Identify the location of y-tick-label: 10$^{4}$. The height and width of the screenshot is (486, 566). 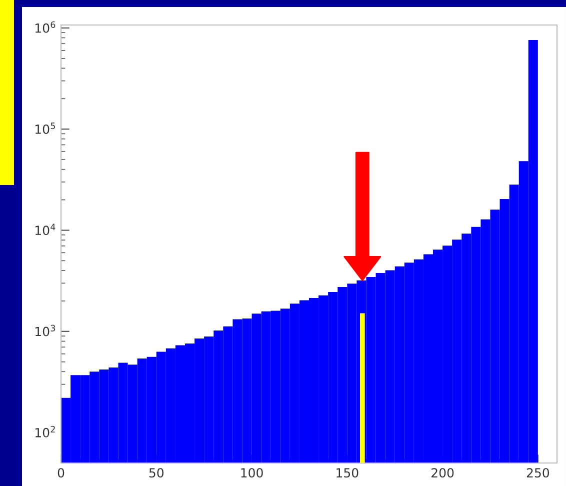
(46, 230).